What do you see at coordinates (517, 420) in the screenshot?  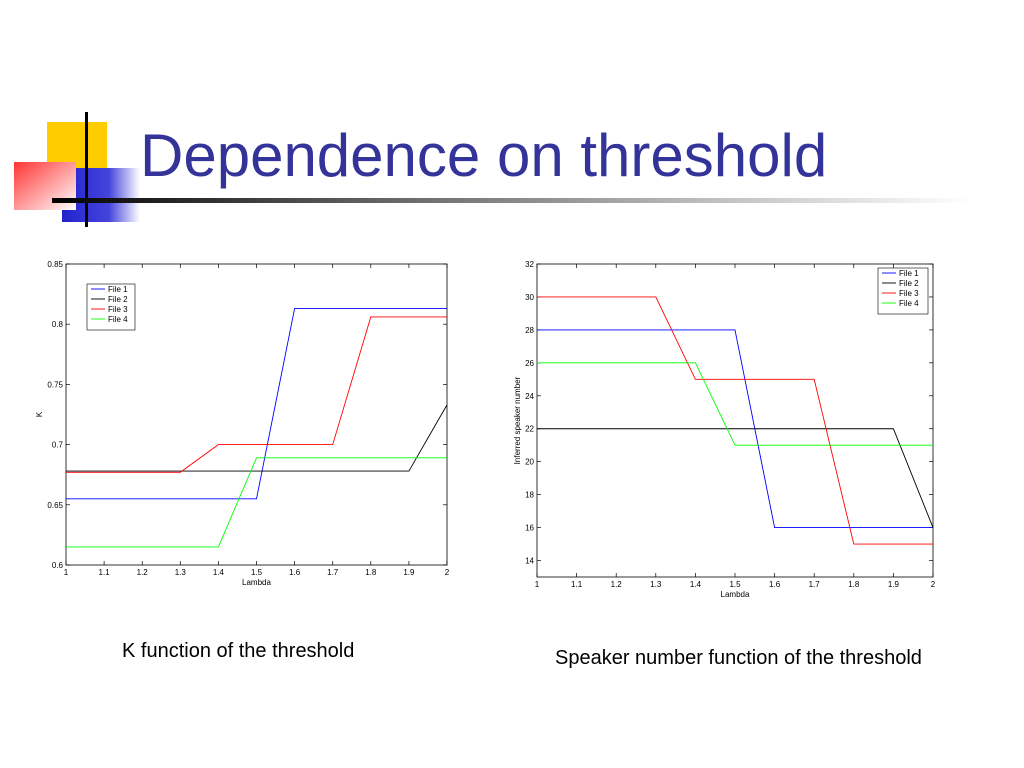 I see `y-axis-label: Inferred speaker number` at bounding box center [517, 420].